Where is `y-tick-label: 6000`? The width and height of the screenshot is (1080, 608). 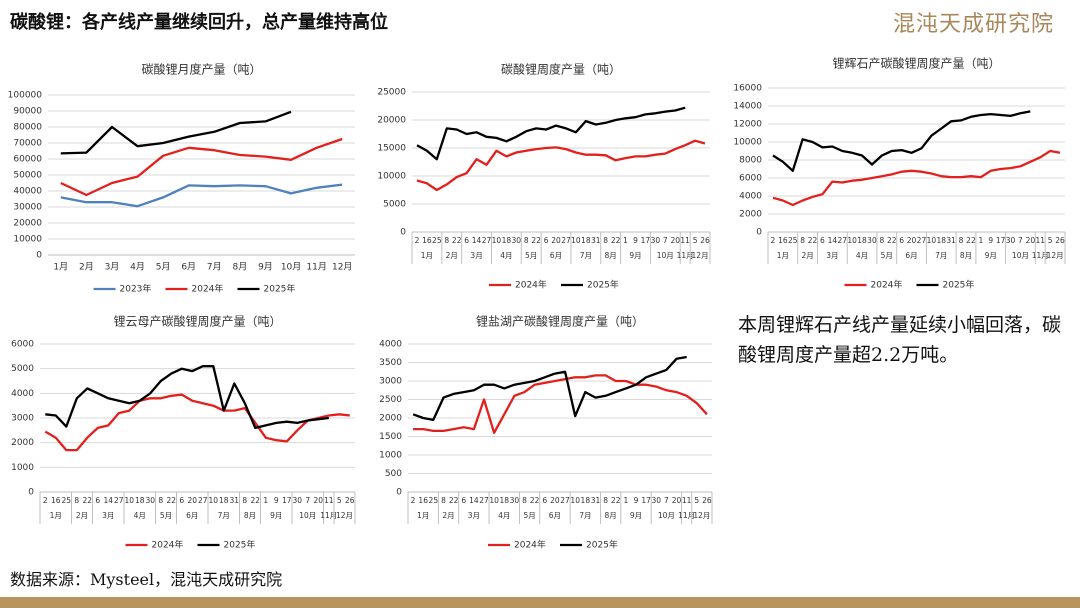 y-tick-label: 6000 is located at coordinates (22, 345).